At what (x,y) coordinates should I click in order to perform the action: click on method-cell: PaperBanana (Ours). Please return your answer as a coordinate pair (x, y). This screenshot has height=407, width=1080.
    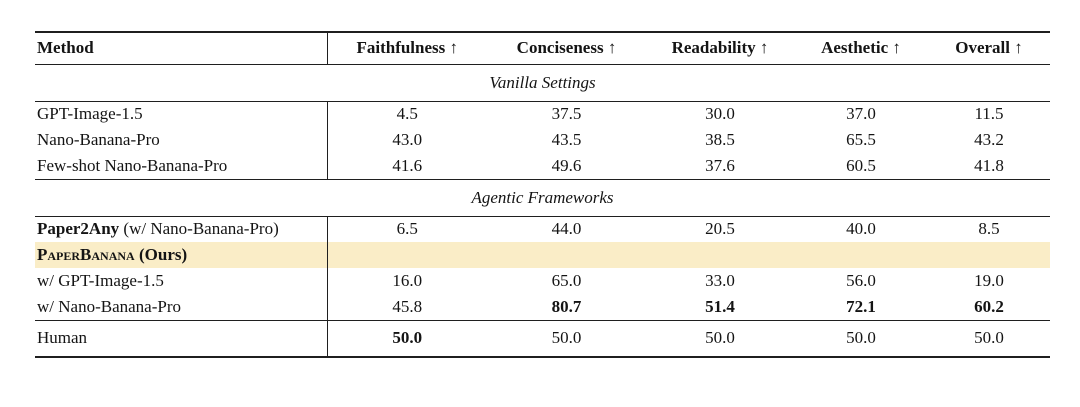
    Looking at the image, I should click on (181, 255).